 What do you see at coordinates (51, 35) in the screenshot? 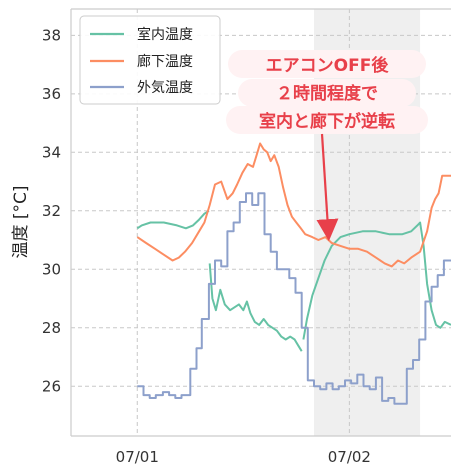
I see `y-tick-label: 38` at bounding box center [51, 35].